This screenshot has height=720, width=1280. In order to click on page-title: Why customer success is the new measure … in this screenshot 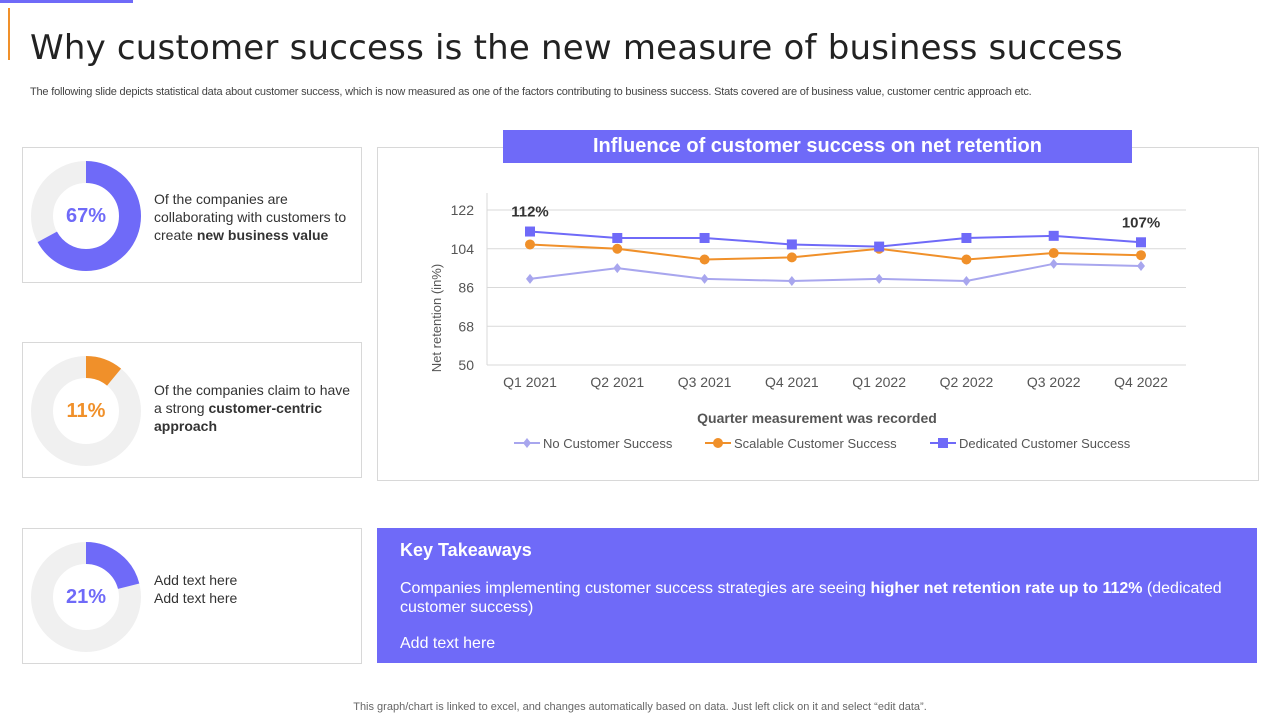, I will do `click(576, 48)`.